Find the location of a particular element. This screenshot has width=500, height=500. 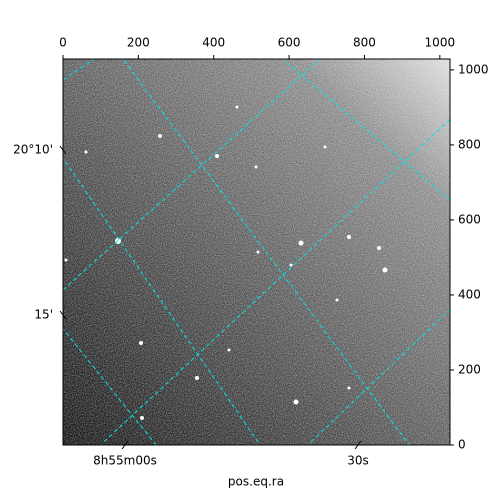

x-tick-label: 800 is located at coordinates (364, 43).